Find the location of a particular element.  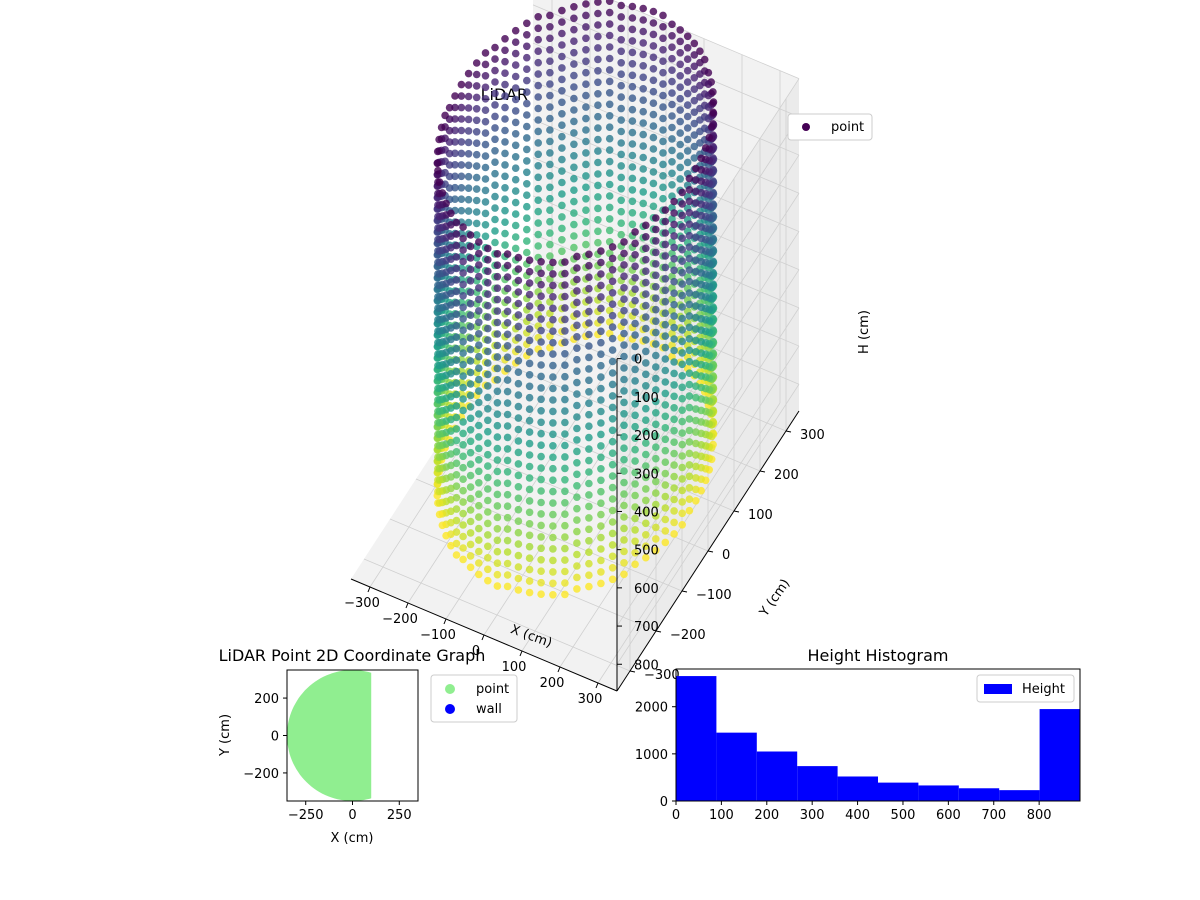

grid-floor-y is located at coordinates (497, 615).